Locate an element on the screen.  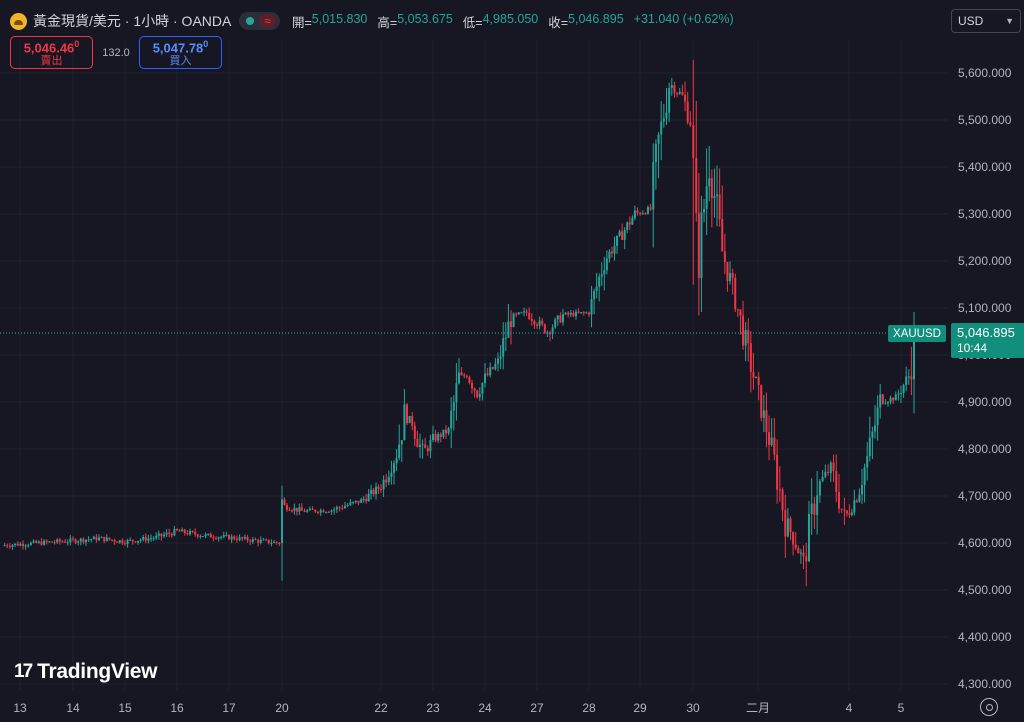
bar-countdown: 10:44 is located at coordinates (972, 348).